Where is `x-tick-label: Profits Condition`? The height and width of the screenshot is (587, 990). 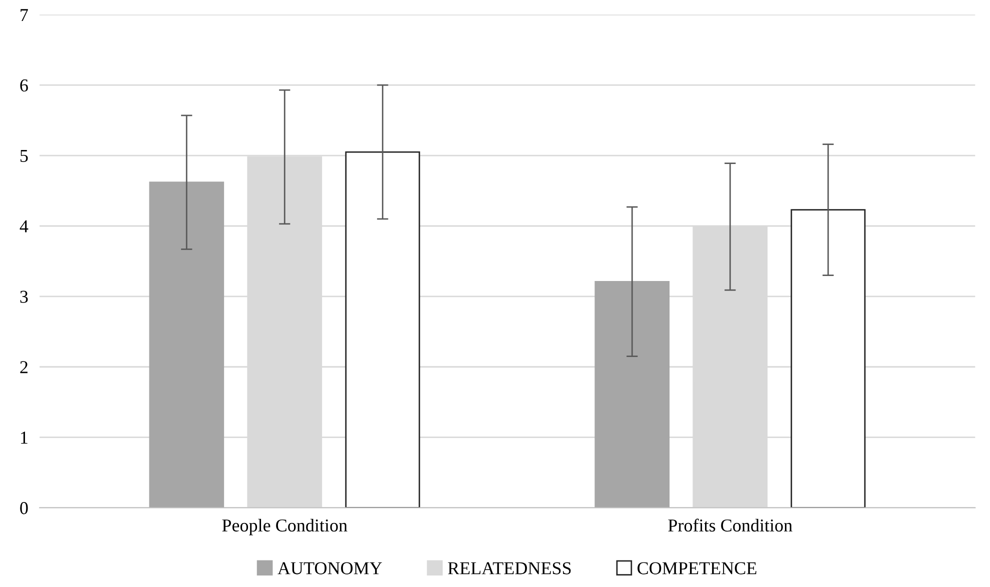
x-tick-label: Profits Condition is located at coordinates (730, 525).